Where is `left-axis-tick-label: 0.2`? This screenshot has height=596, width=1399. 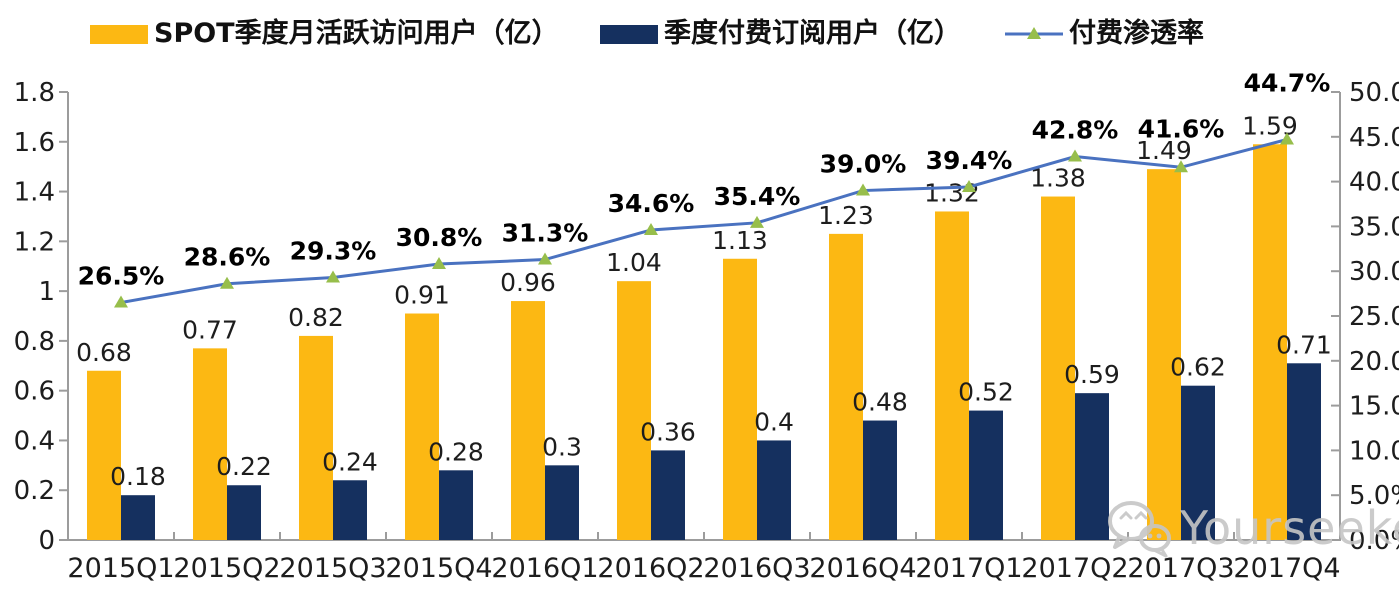
left-axis-tick-label: 0.2 is located at coordinates (34, 491).